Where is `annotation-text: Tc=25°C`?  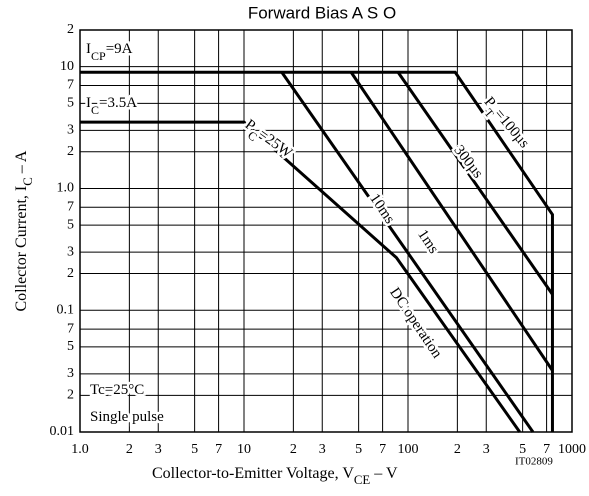 annotation-text: Tc=25°C is located at coordinates (117, 390).